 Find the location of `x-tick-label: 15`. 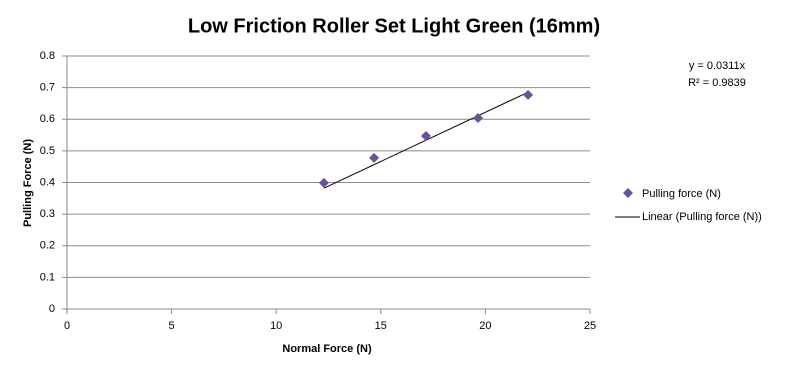

x-tick-label: 15 is located at coordinates (381, 326).